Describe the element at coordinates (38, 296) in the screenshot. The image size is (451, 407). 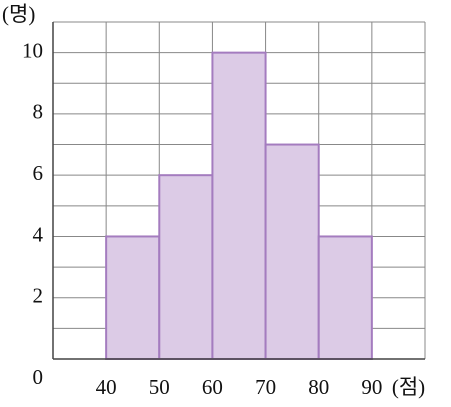
I see `y-tick-label: 2` at that location.